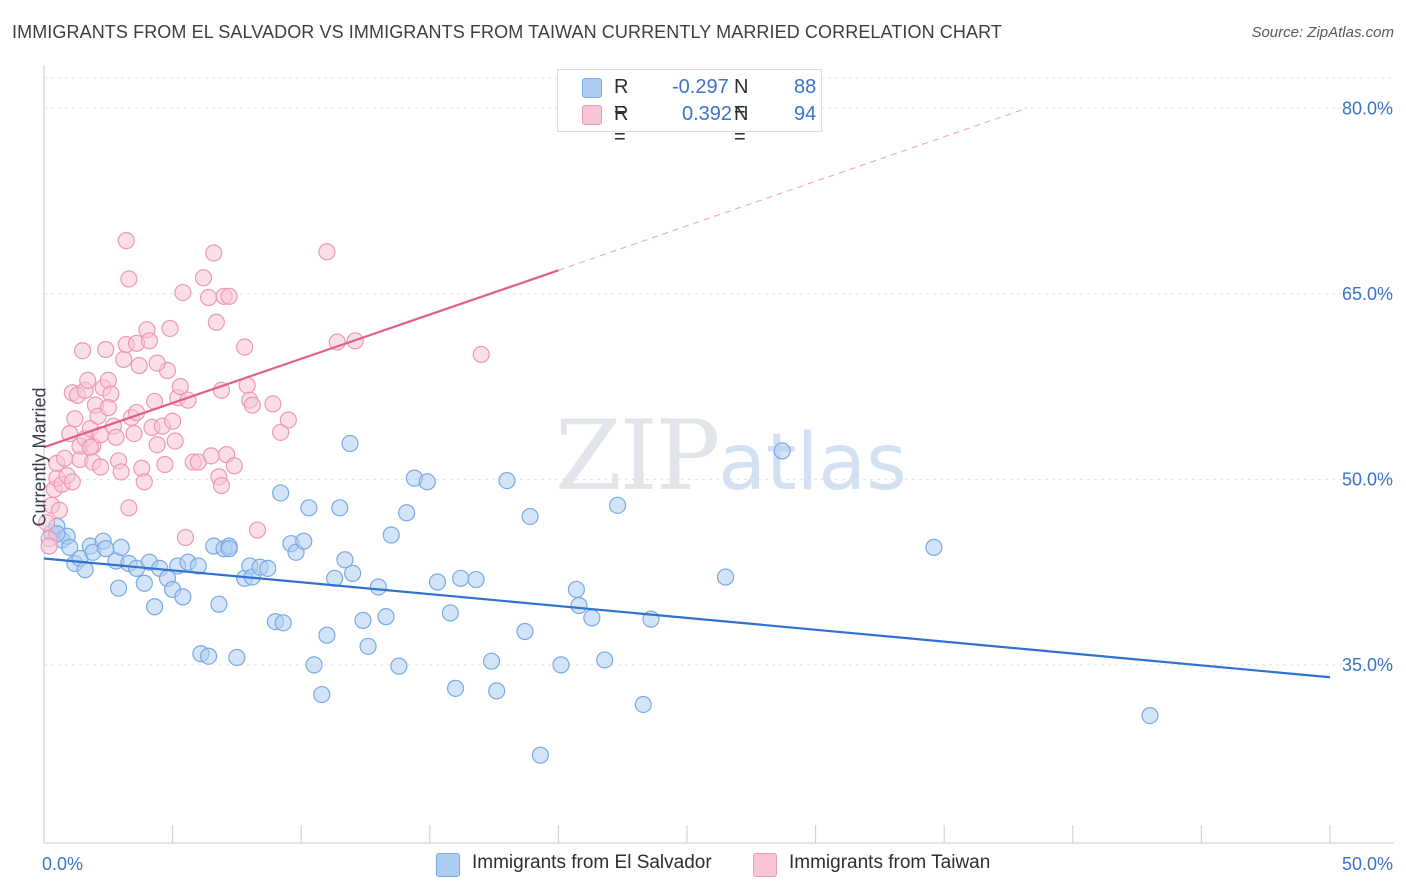 Image resolution: width=1406 pixels, height=892 pixels. Describe the element at coordinates (805, 114) in the screenshot. I see `n-value: 94` at that location.